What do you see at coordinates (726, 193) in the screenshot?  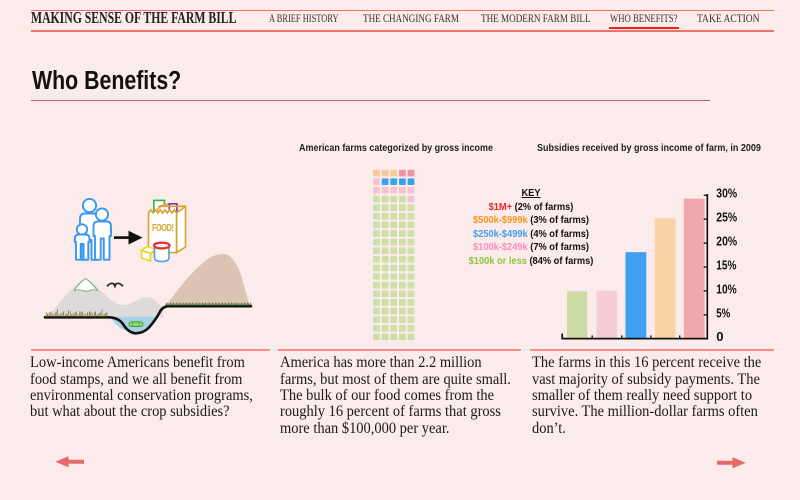 I see `svg-text: 30%` at bounding box center [726, 193].